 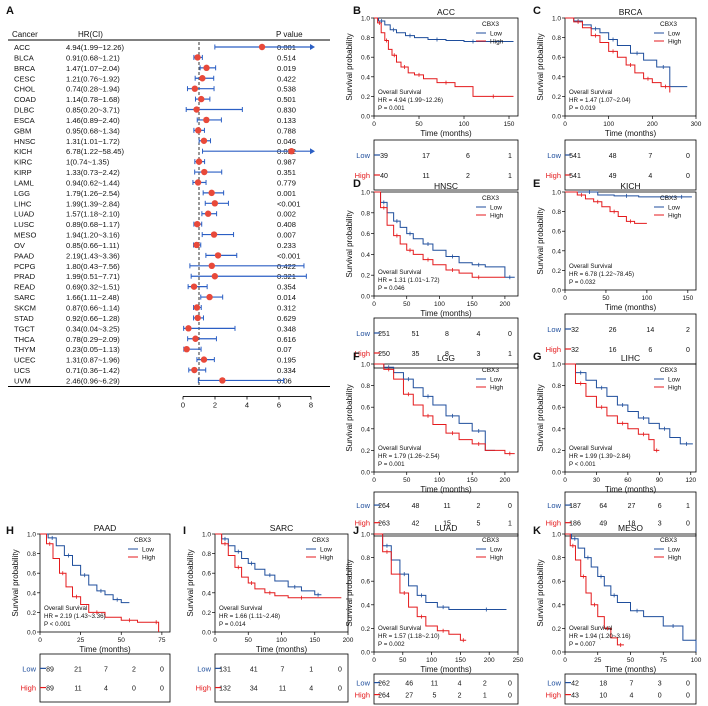 What do you see at coordinates (485, 696) in the screenshot?
I see `km-risk-high-count: 1` at bounding box center [485, 696].